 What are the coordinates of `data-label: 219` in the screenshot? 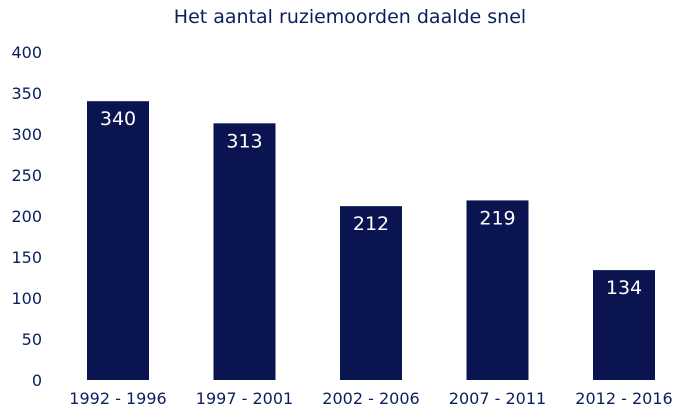 It's located at (497, 218).